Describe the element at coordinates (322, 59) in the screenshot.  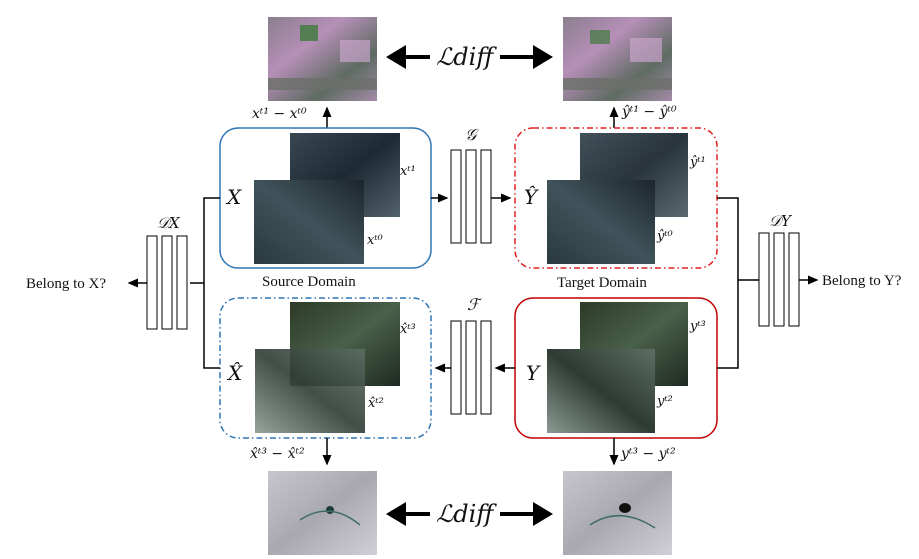
I see `top-left-difference-image` at that location.